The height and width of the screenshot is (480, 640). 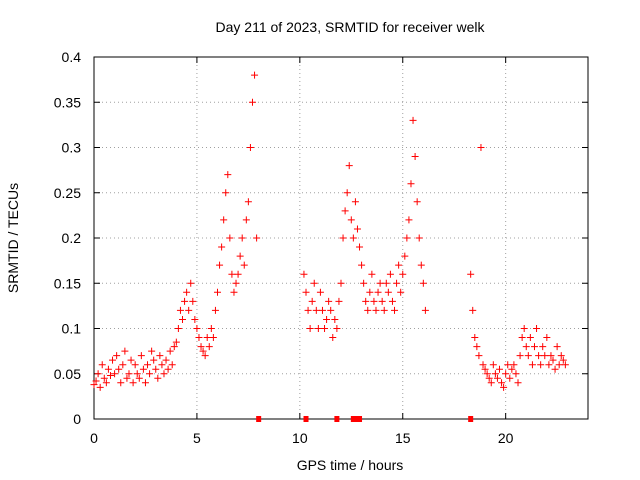 What do you see at coordinates (365, 419) in the screenshot?
I see `outage-markers` at bounding box center [365, 419].